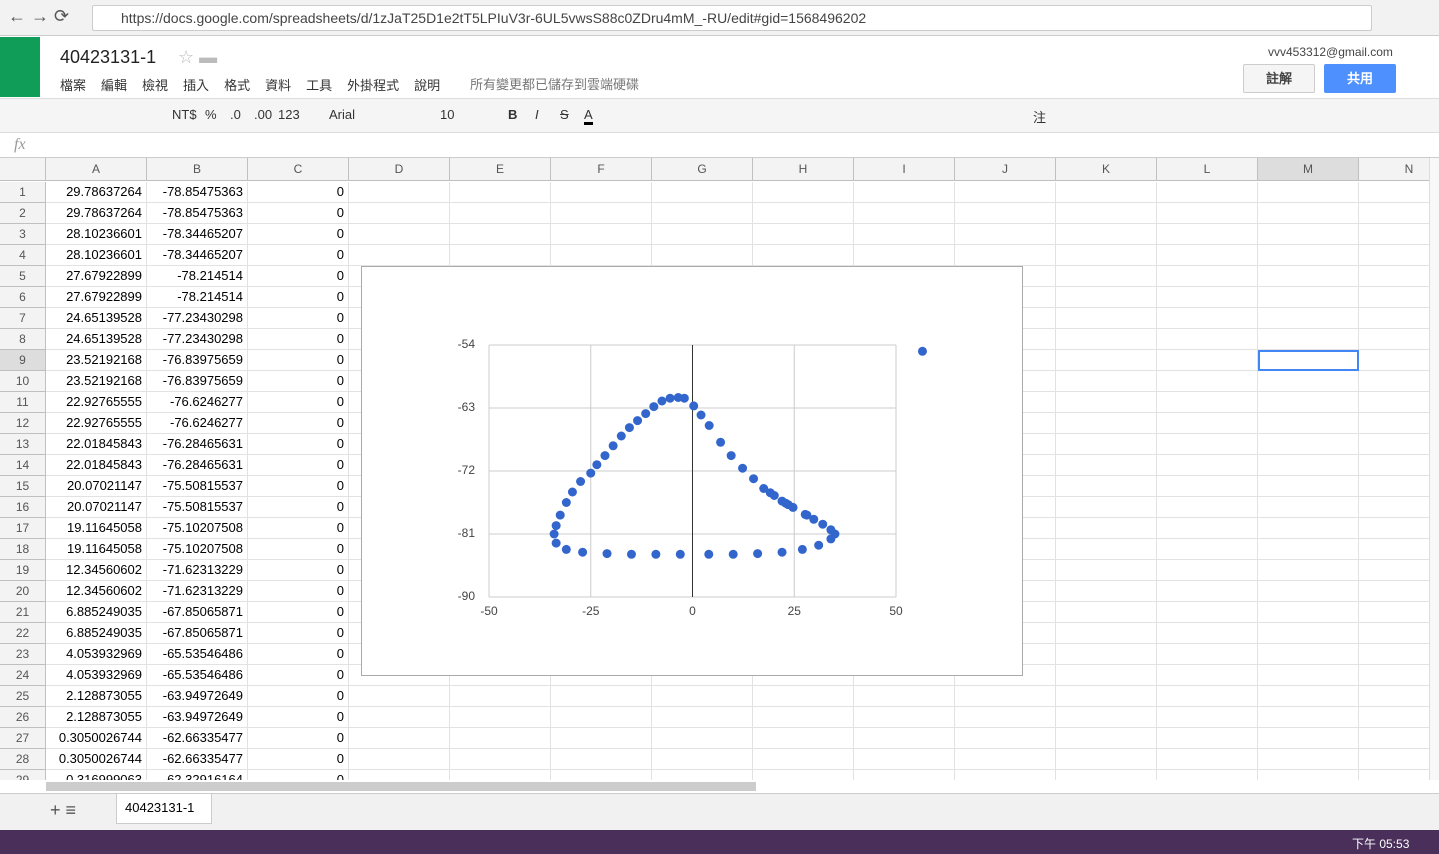  What do you see at coordinates (537, 114) in the screenshot?
I see `tool-italic: I` at bounding box center [537, 114].